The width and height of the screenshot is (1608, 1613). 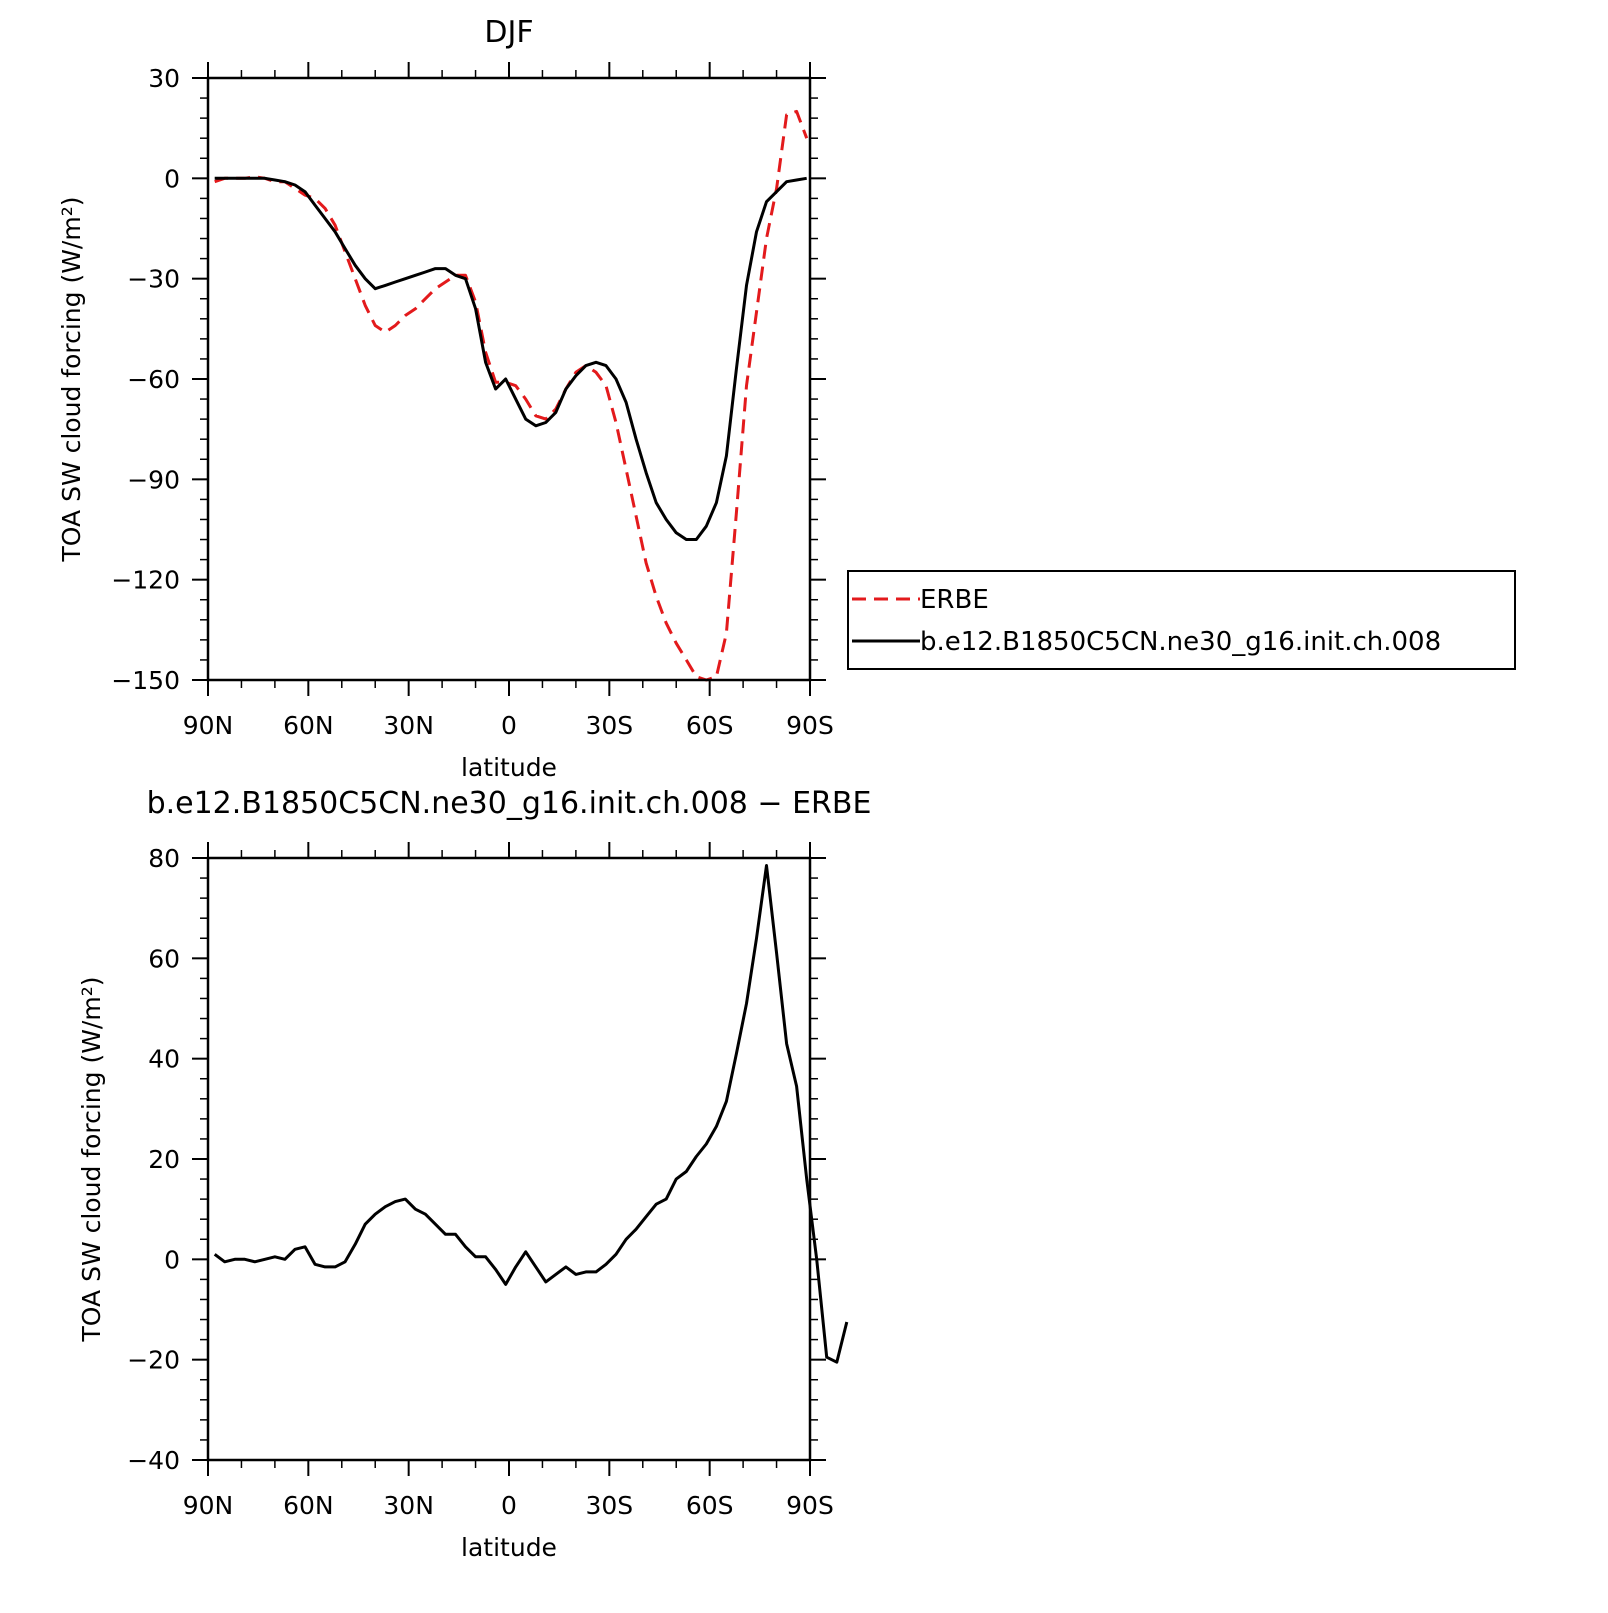 What do you see at coordinates (164, 1059) in the screenshot?
I see `y-tick-label: 40` at bounding box center [164, 1059].